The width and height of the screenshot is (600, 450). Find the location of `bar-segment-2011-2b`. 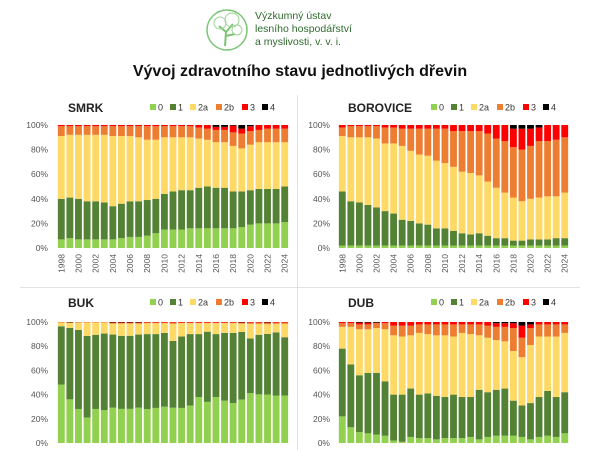

bar-segment-2011-2b is located at coordinates (453, 330).